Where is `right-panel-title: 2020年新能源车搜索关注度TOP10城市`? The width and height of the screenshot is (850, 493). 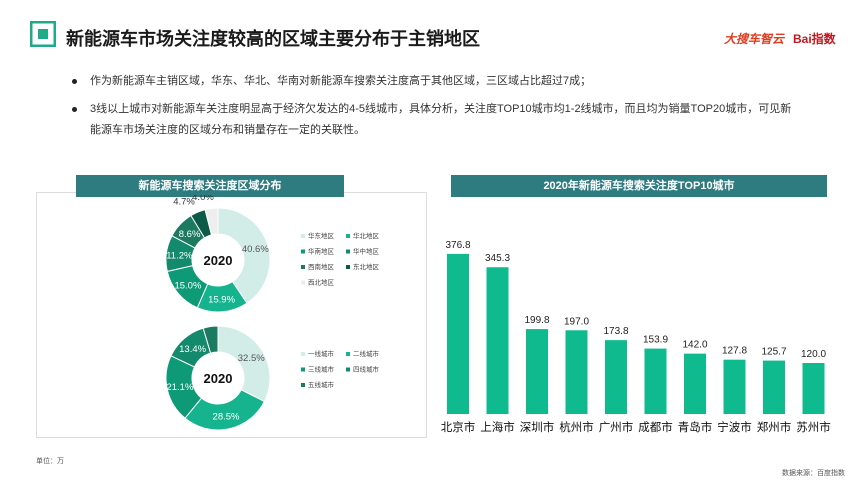 right-panel-title: 2020年新能源车搜索关注度TOP10城市 is located at coordinates (639, 186).